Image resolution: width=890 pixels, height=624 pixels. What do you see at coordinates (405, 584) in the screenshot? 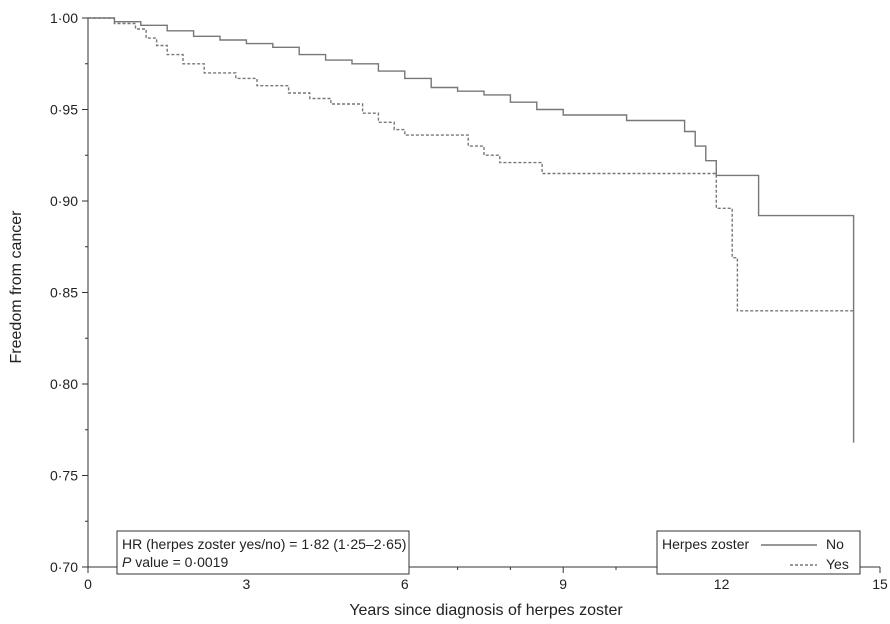
I see `x-tick-label: 6` at bounding box center [405, 584].